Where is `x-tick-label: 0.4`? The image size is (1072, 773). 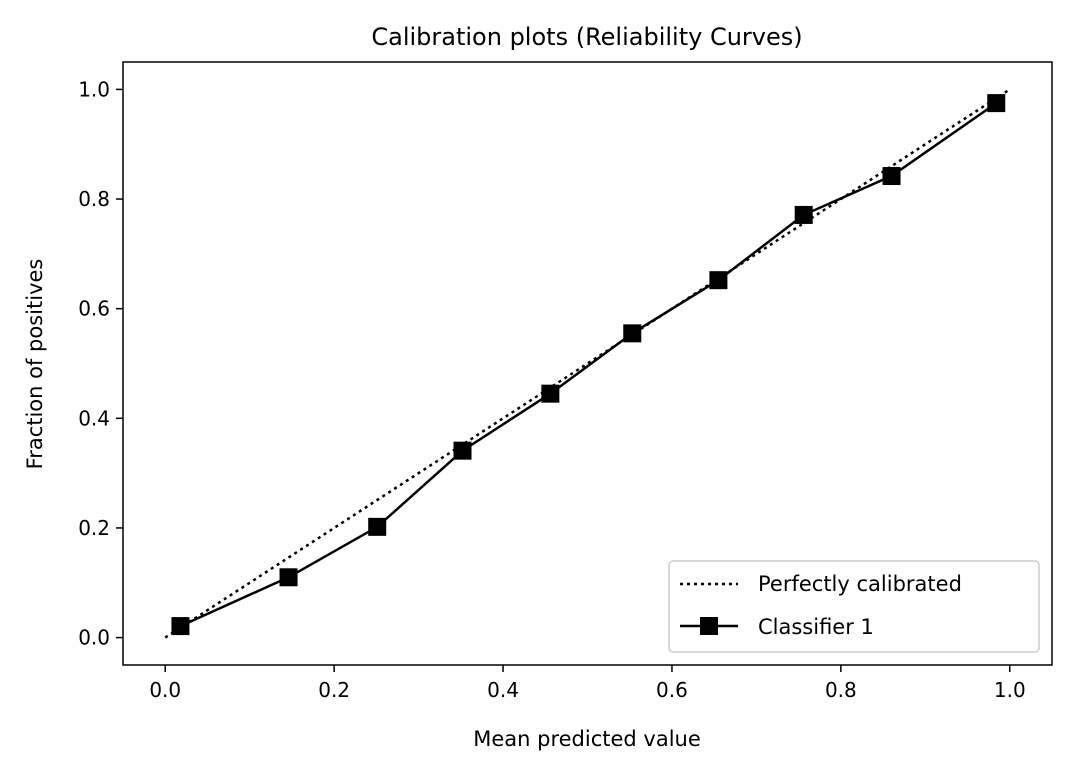
x-tick-label: 0.4 is located at coordinates (503, 690).